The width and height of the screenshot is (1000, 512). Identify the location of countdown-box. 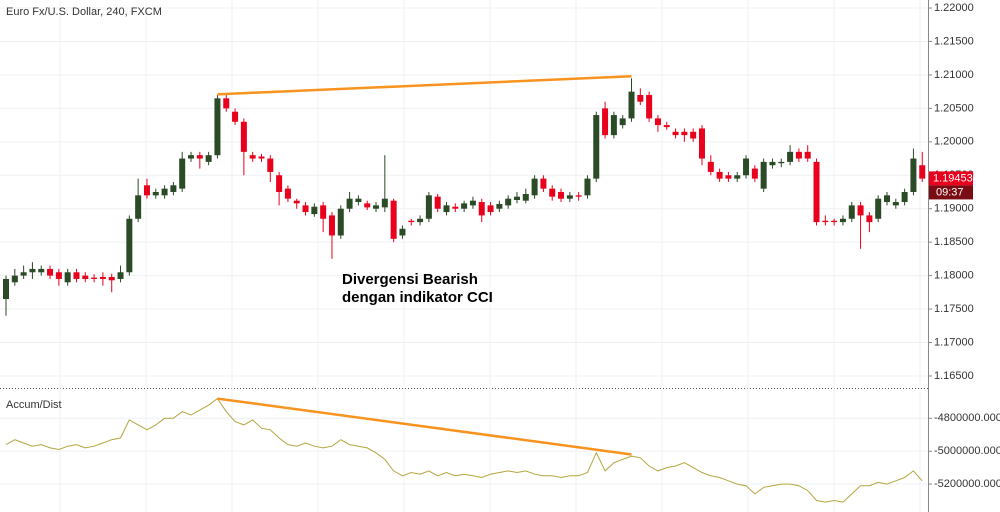
(951, 192).